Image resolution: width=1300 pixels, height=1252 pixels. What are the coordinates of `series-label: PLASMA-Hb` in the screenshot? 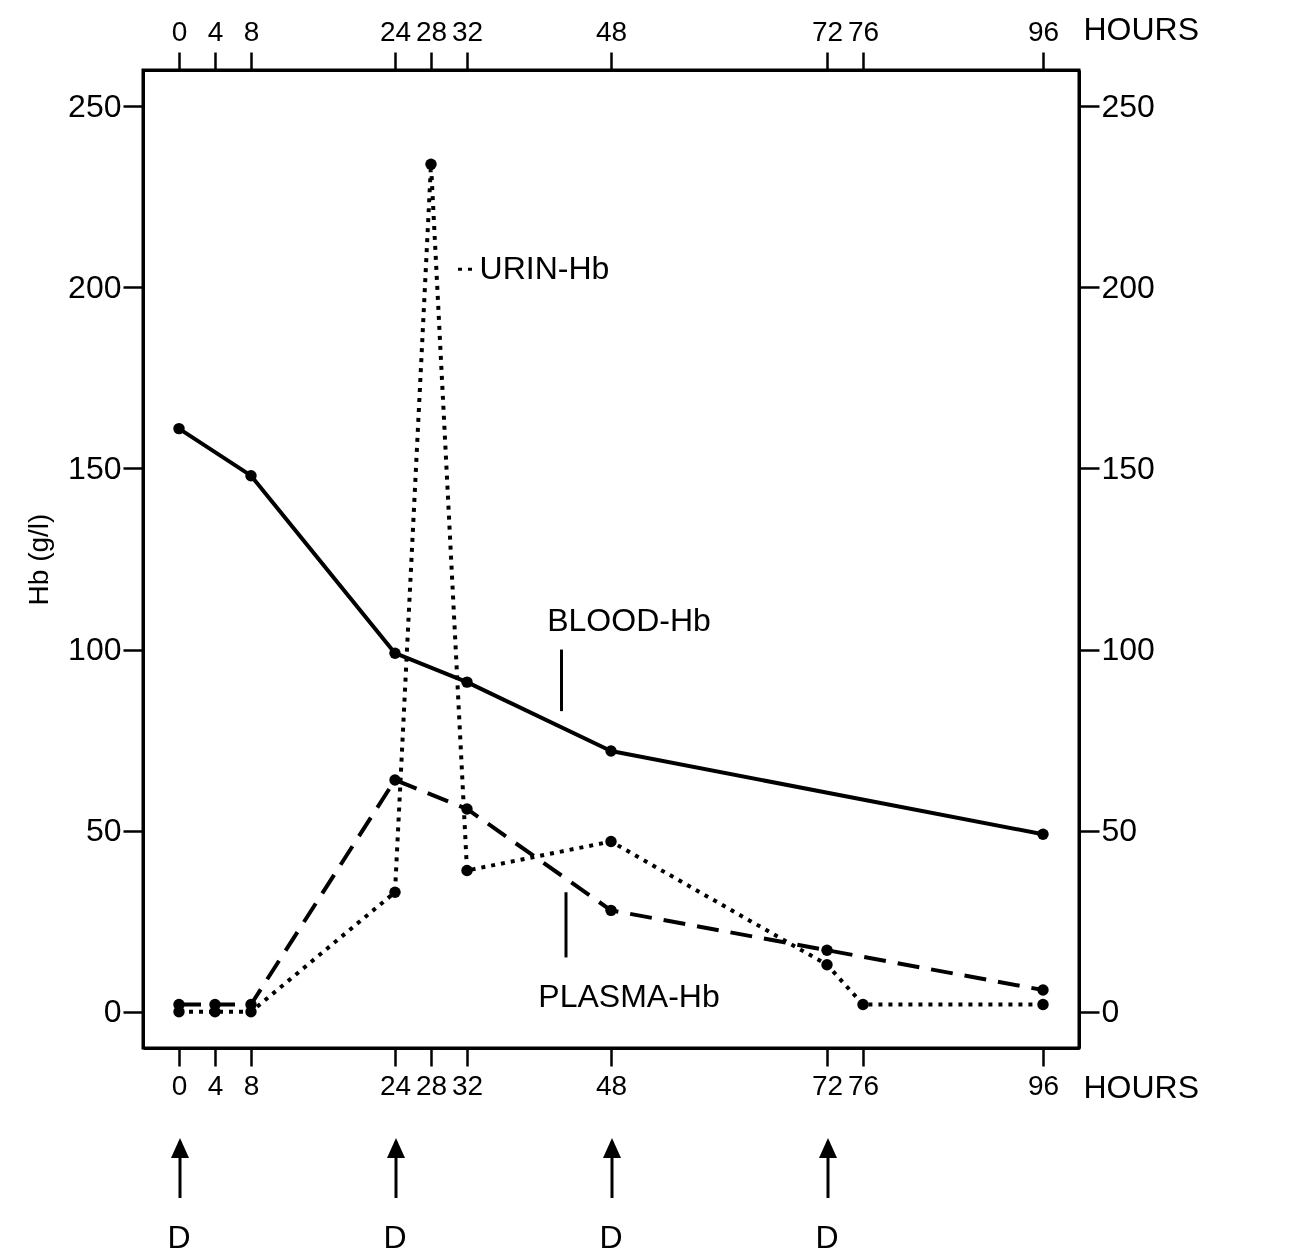 It's located at (629, 996).